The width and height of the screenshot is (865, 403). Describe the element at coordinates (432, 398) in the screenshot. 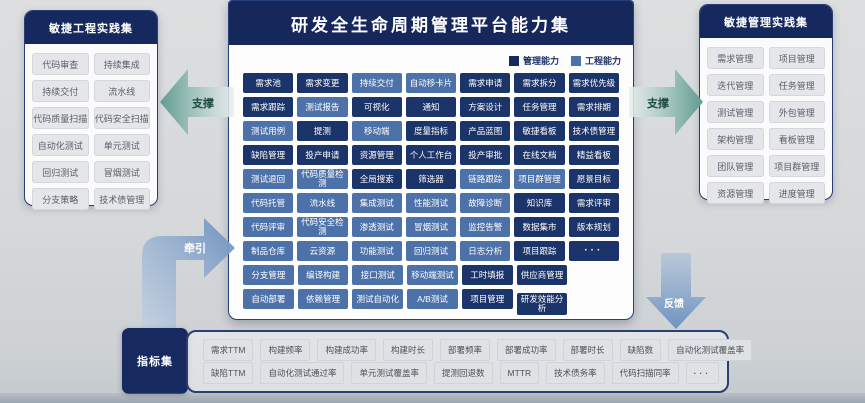

I see `floor-shadow` at that location.